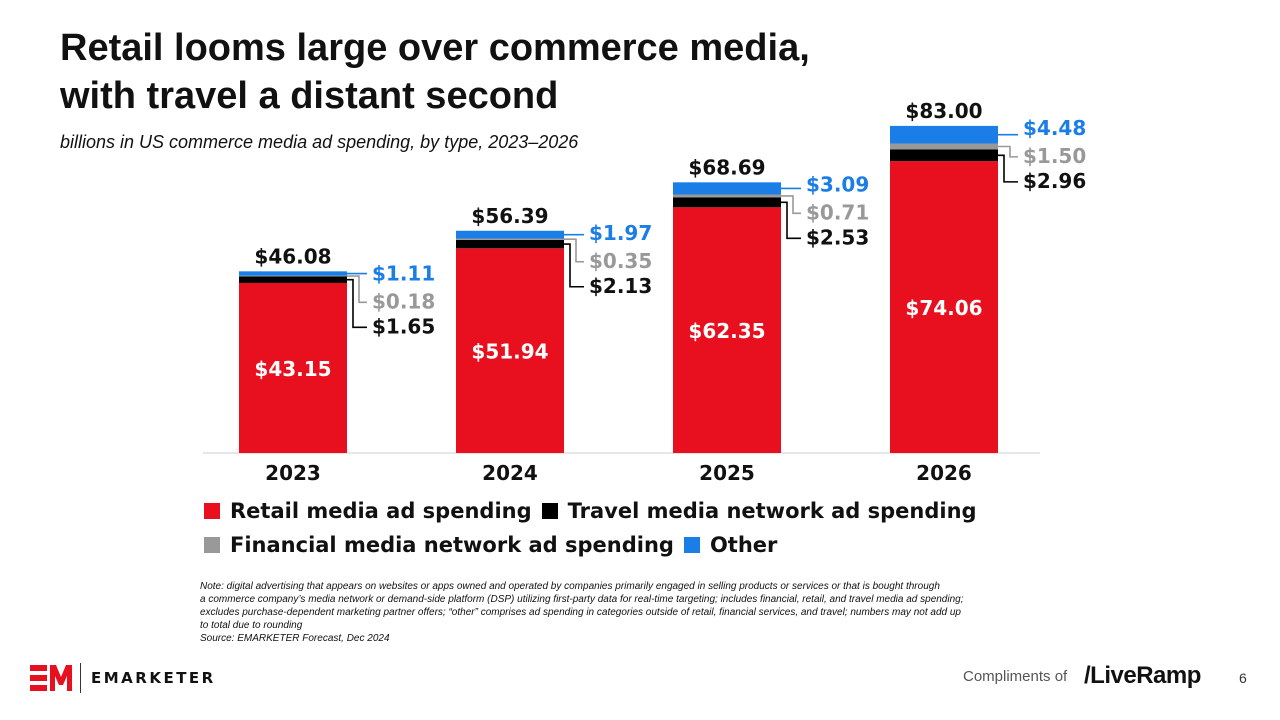 The width and height of the screenshot is (1280, 720). What do you see at coordinates (837, 212) in the screenshot?
I see `data-label-financial-2025: $0.71` at bounding box center [837, 212].